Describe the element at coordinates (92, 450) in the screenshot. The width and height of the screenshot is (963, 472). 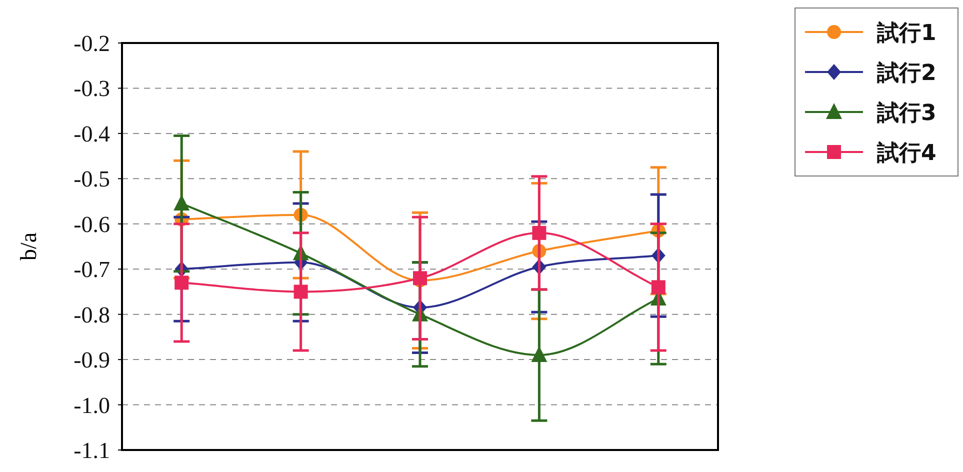
I see `y-tick-label: -1.1` at that location.